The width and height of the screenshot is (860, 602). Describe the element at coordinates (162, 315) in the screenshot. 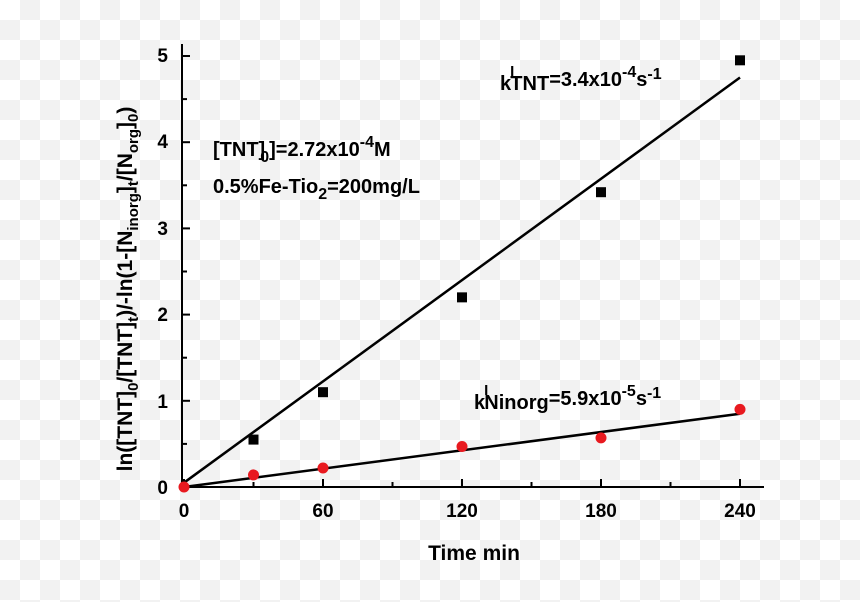

I see `y-tick-label: 2` at that location.